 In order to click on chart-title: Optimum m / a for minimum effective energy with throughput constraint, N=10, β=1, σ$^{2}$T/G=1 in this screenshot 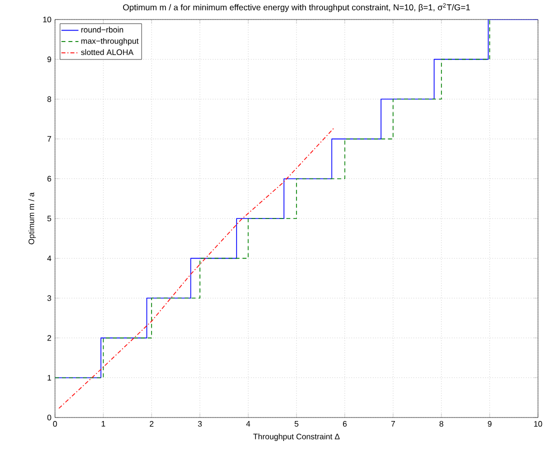, I will do `click(296, 8)`.